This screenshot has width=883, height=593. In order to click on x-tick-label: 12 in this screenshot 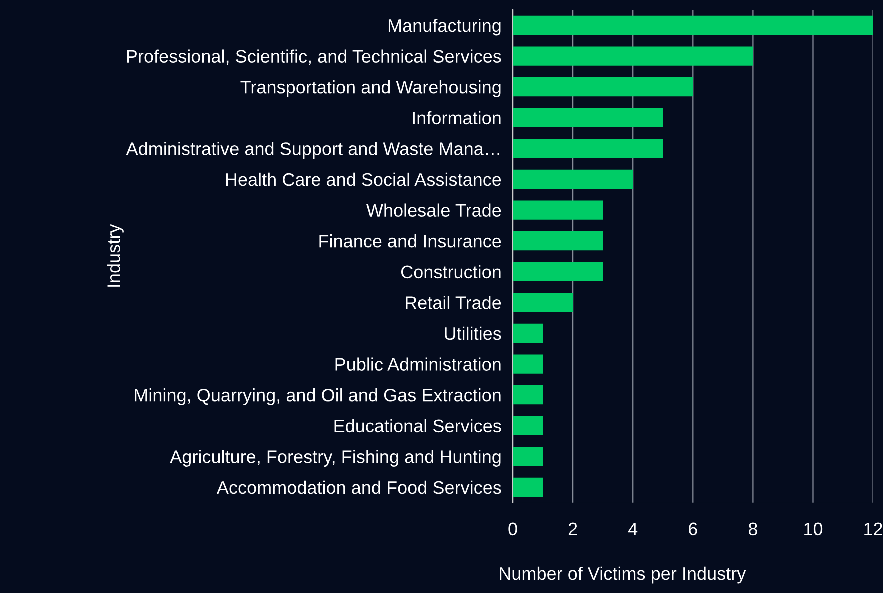, I will do `click(873, 529)`.